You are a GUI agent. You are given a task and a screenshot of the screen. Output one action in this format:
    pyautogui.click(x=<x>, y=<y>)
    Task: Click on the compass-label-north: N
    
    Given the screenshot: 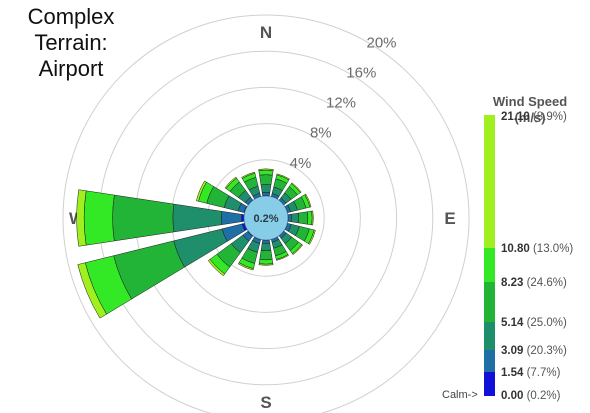 What is the action you would take?
    pyautogui.click(x=266, y=32)
    